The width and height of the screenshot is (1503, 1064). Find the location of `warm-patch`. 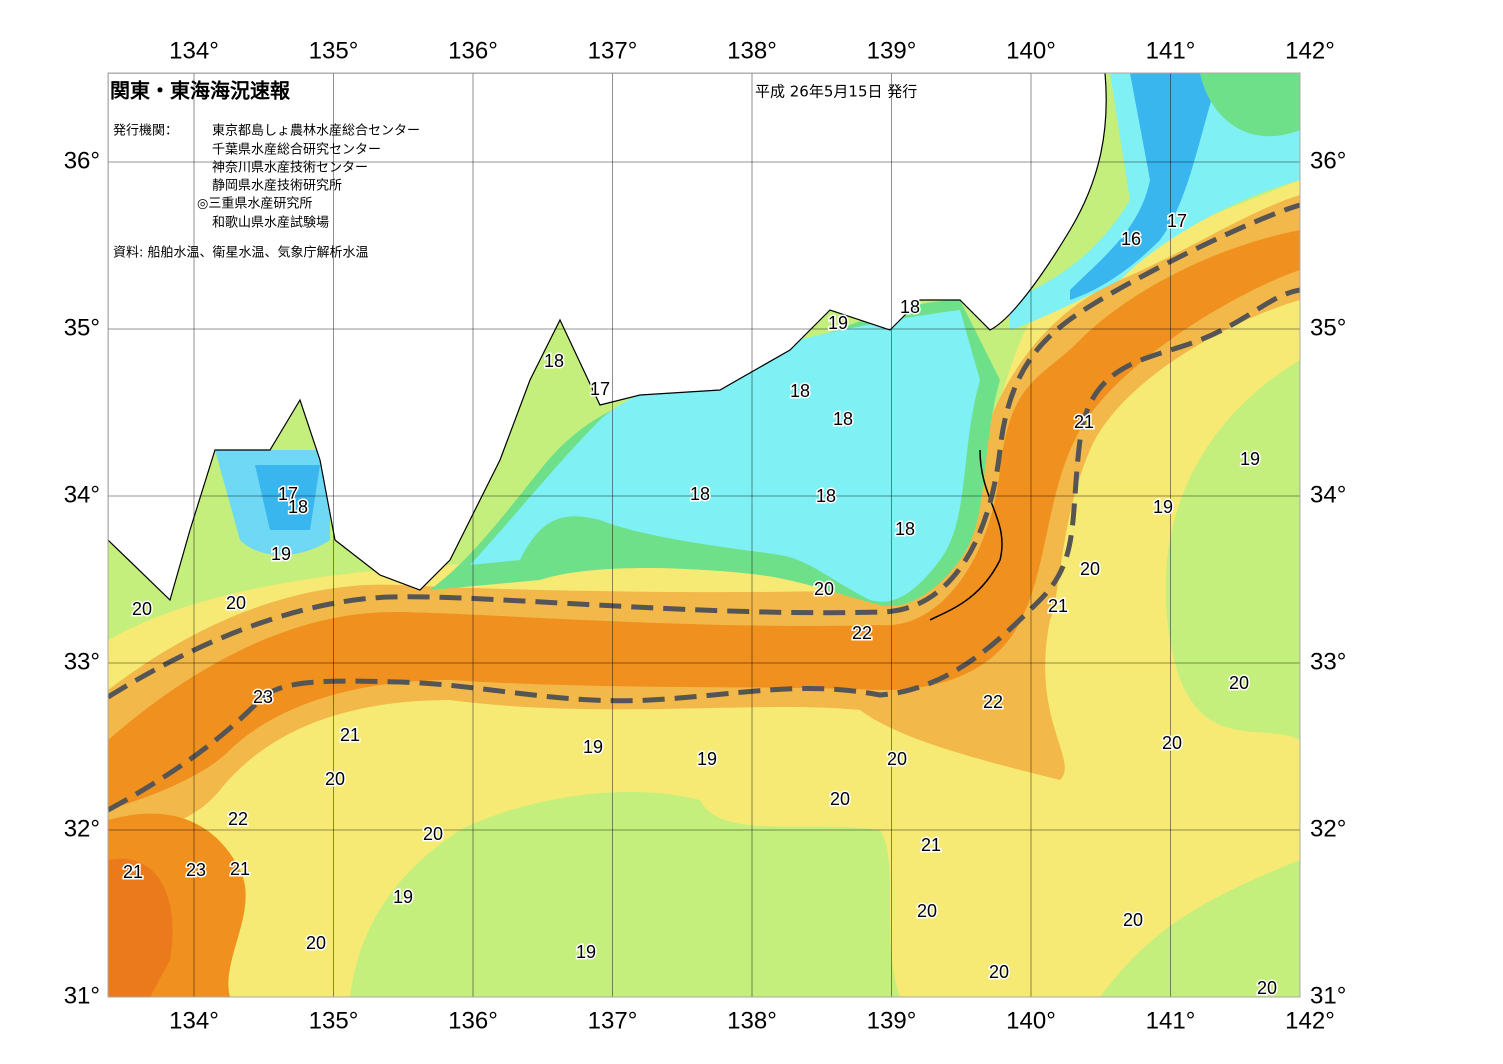

warm-patch is located at coordinates (140, 927).